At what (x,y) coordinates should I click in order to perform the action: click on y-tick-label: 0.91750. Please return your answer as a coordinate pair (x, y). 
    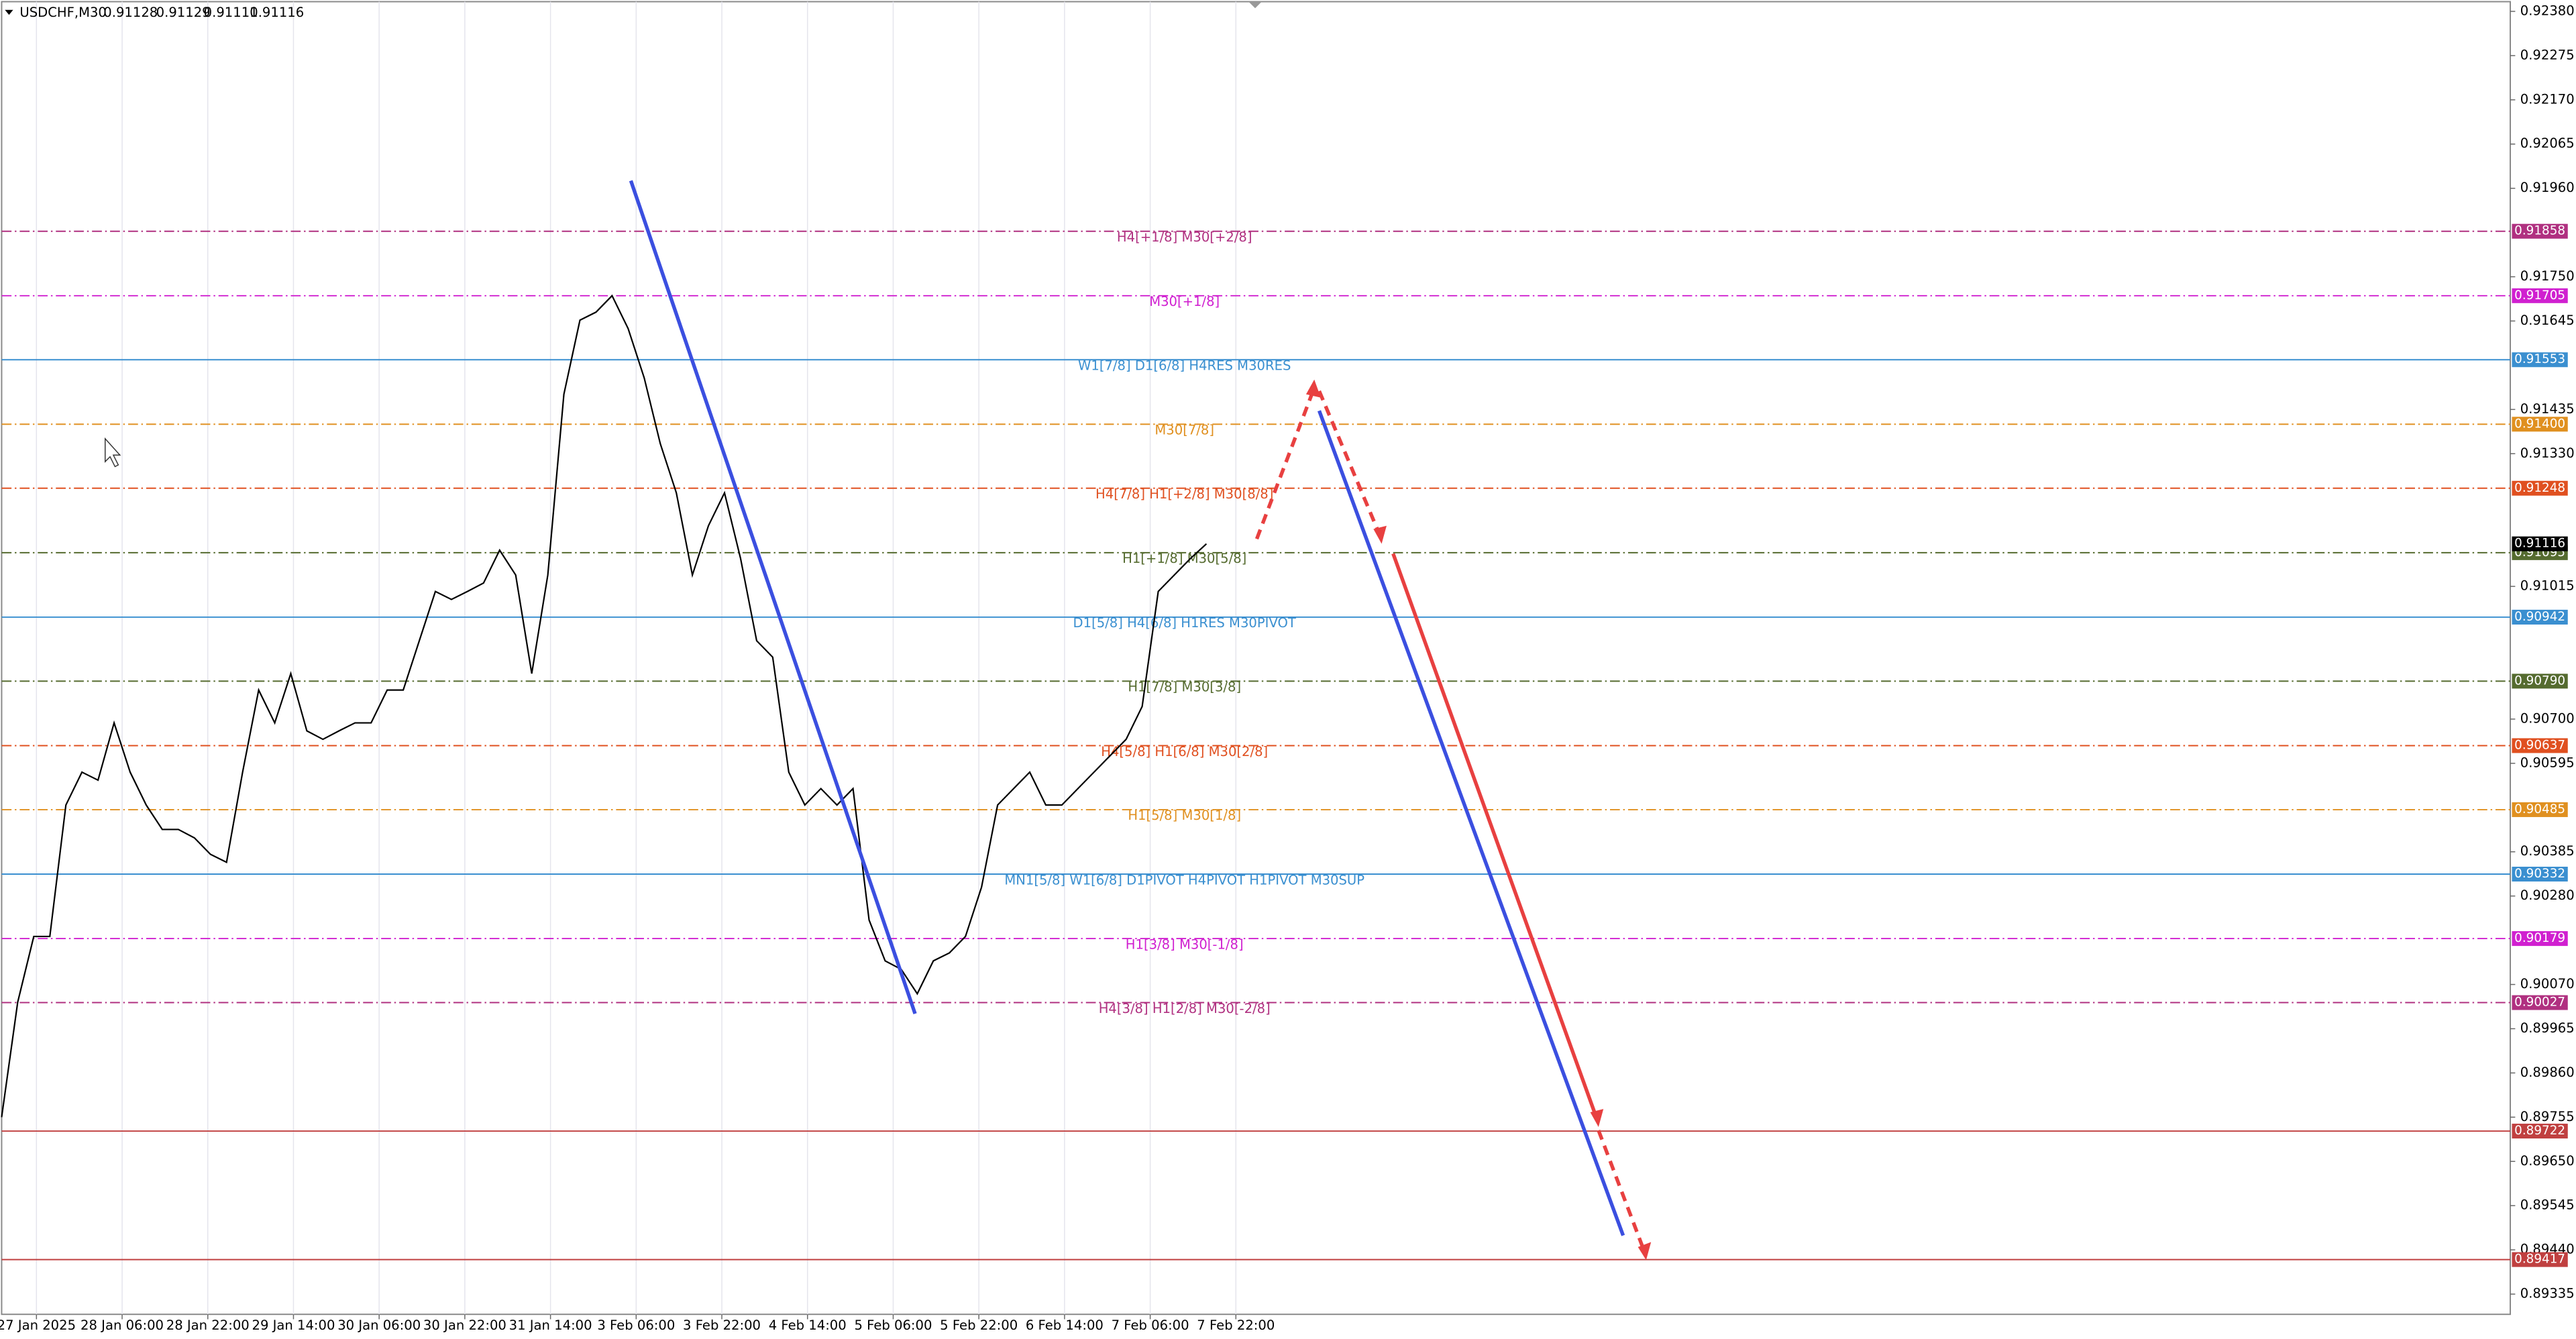
    Looking at the image, I should click on (2547, 276).